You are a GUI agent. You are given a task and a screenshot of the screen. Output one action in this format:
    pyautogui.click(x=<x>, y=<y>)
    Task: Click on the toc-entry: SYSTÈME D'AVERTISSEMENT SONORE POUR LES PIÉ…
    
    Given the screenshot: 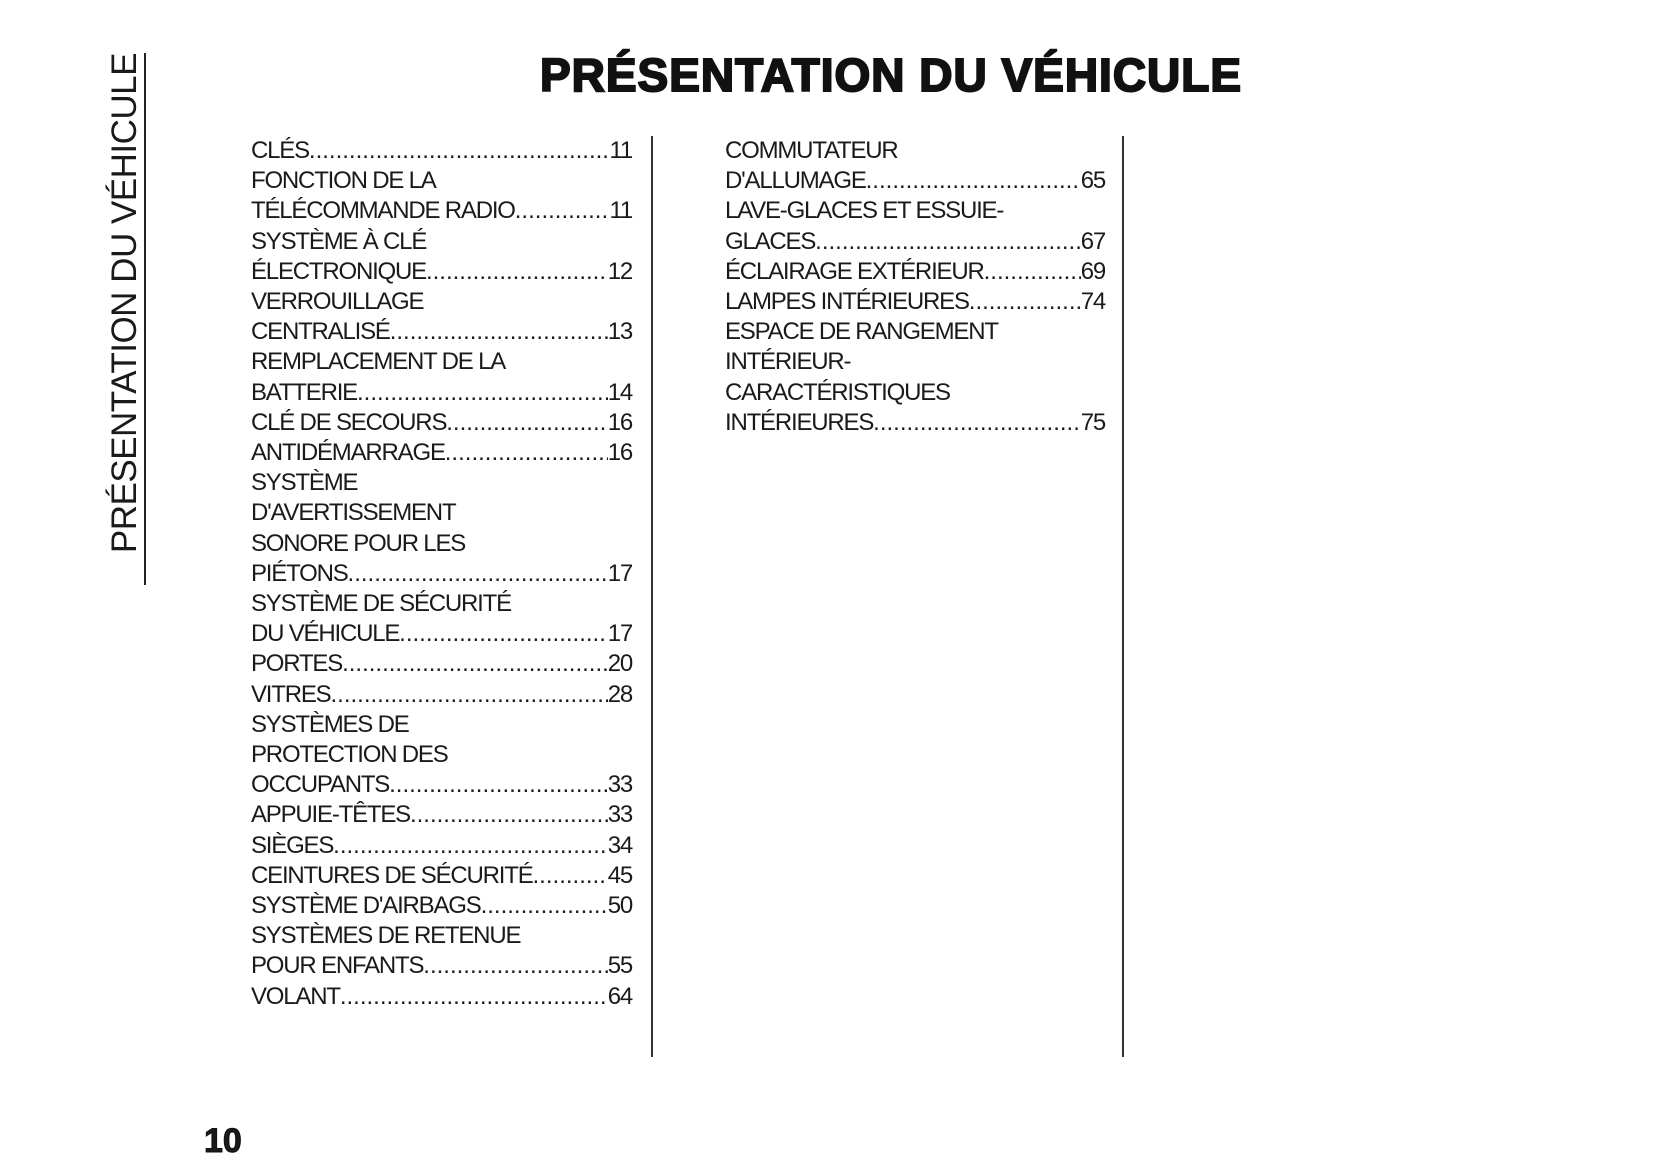 What is the action you would take?
    pyautogui.click(x=442, y=528)
    